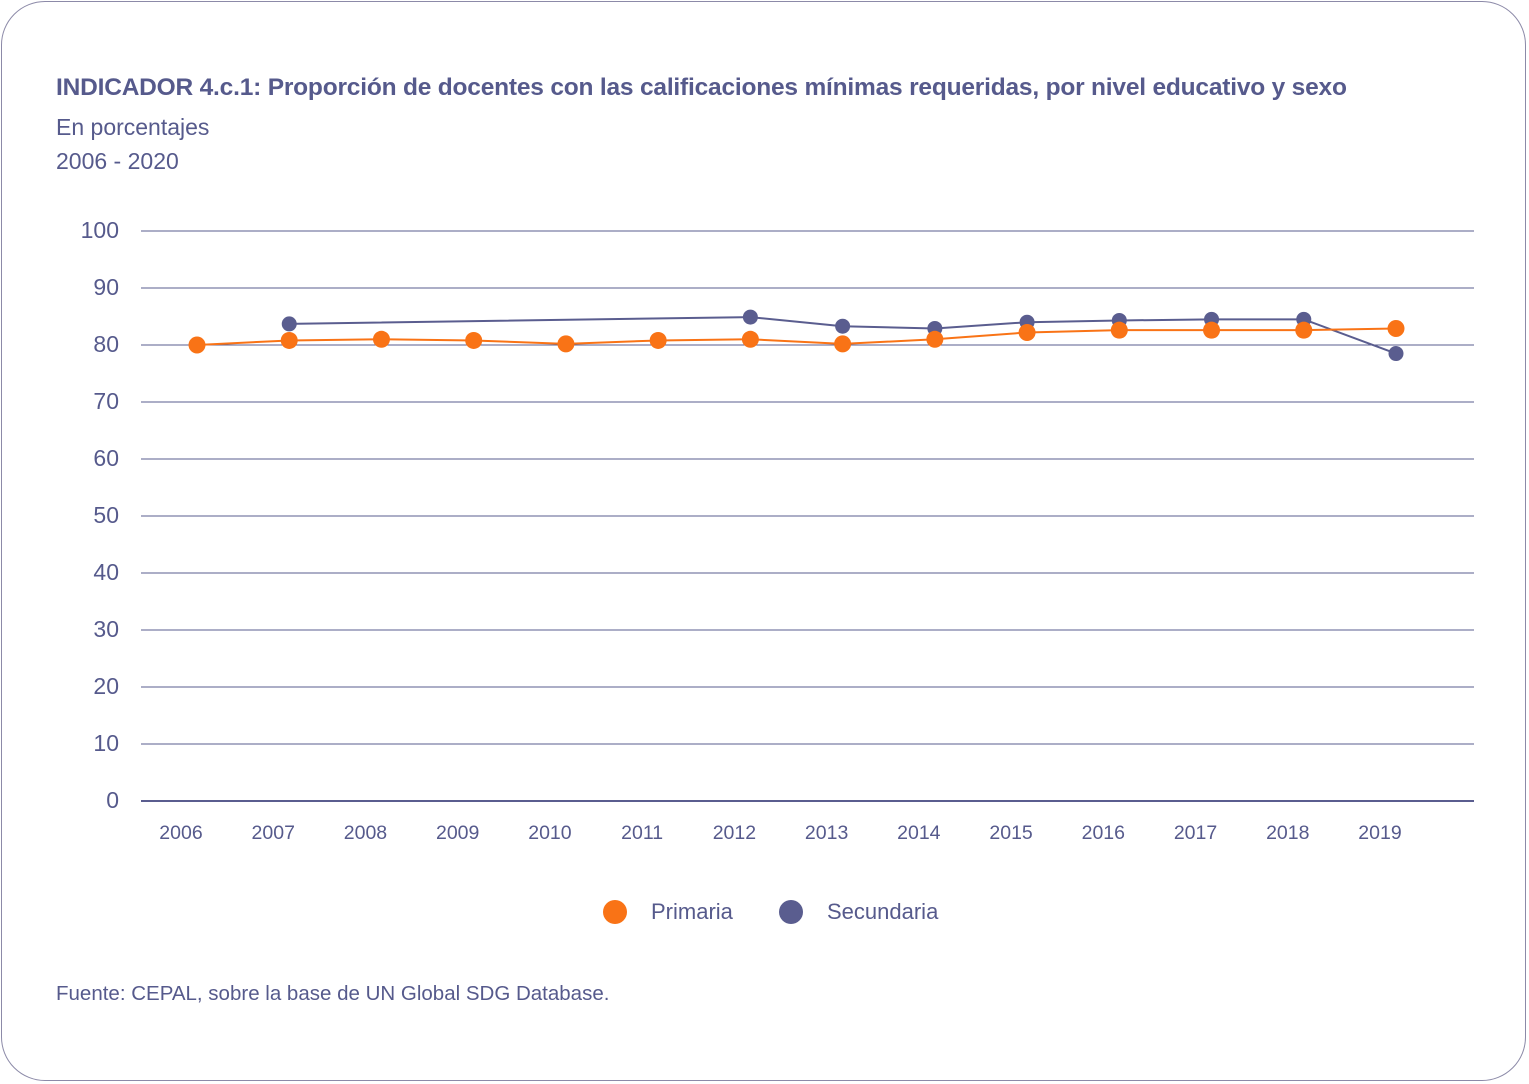 This screenshot has height=1084, width=1529. What do you see at coordinates (566, 344) in the screenshot?
I see `data-point-primaria-2010` at bounding box center [566, 344].